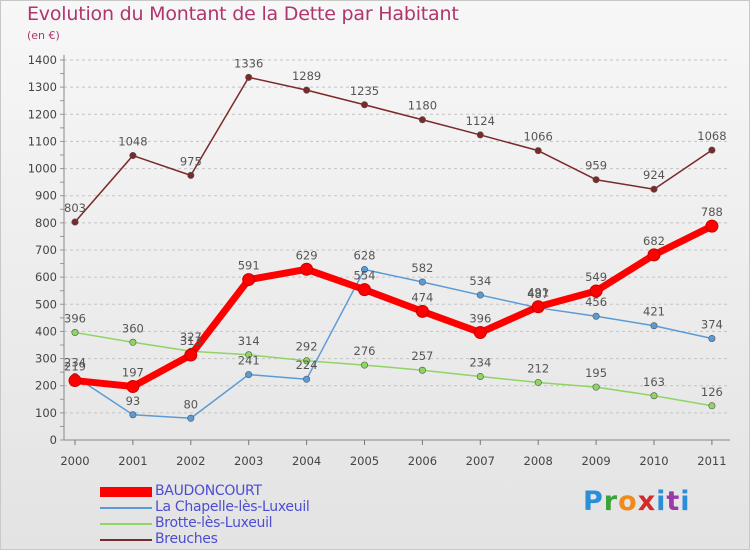 This screenshot has height=550, width=750. I want to click on legend-label: Breuches, so click(186, 539).